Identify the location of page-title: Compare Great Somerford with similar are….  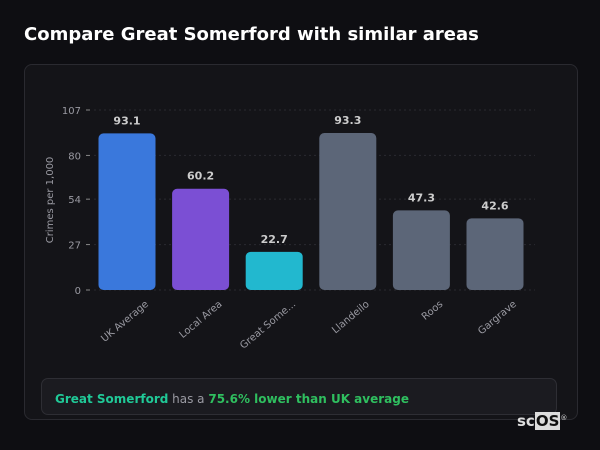
(251, 34).